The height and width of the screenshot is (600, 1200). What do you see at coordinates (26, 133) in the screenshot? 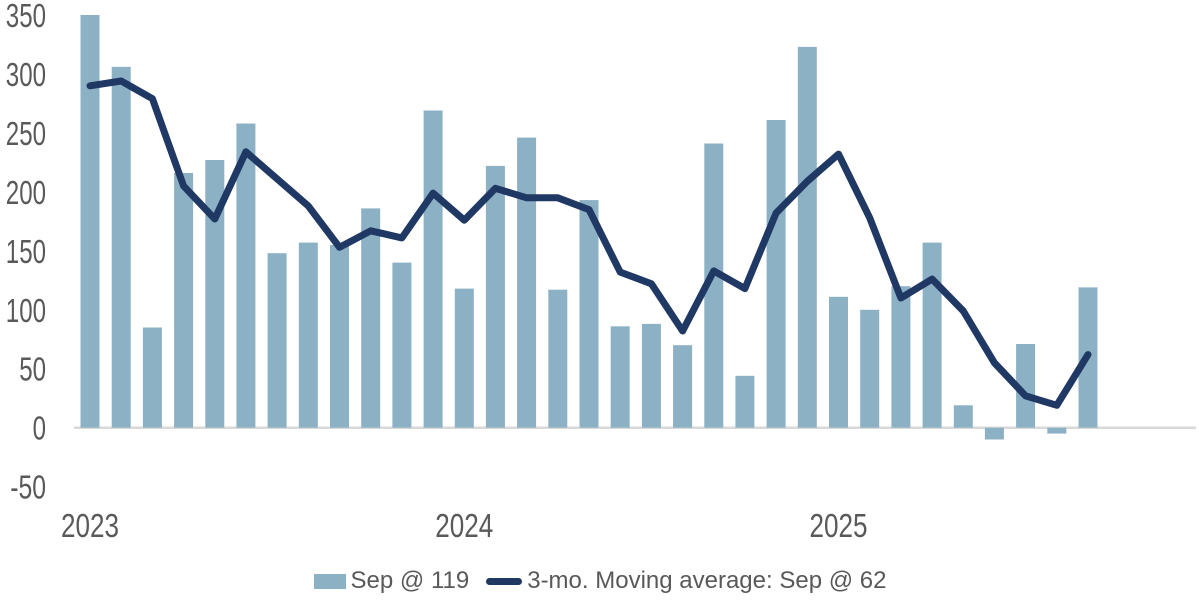
I see `y-tick-label: 250` at bounding box center [26, 133].